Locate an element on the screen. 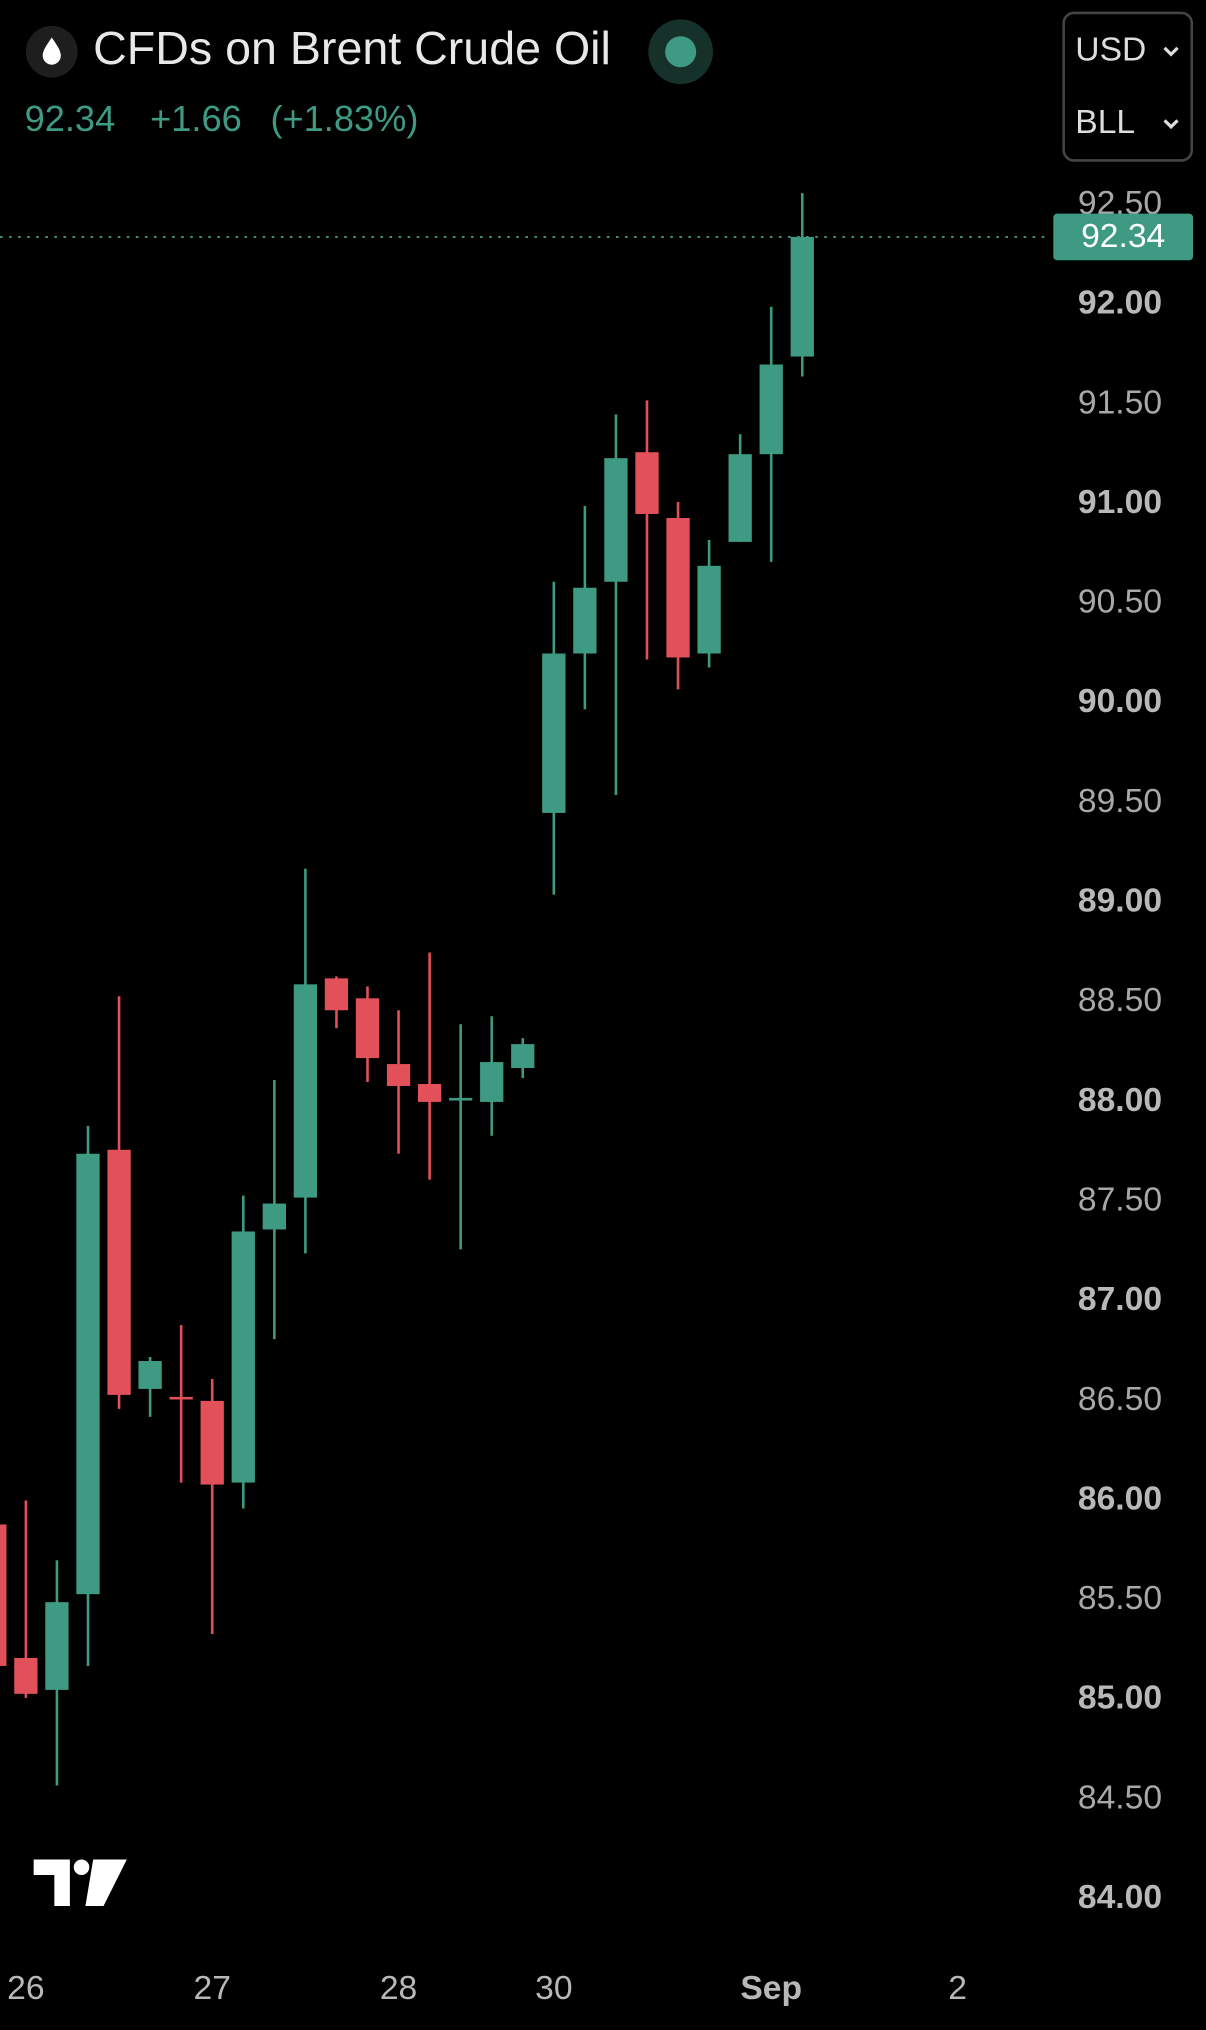  last-price-tag is located at coordinates (1123, 237).